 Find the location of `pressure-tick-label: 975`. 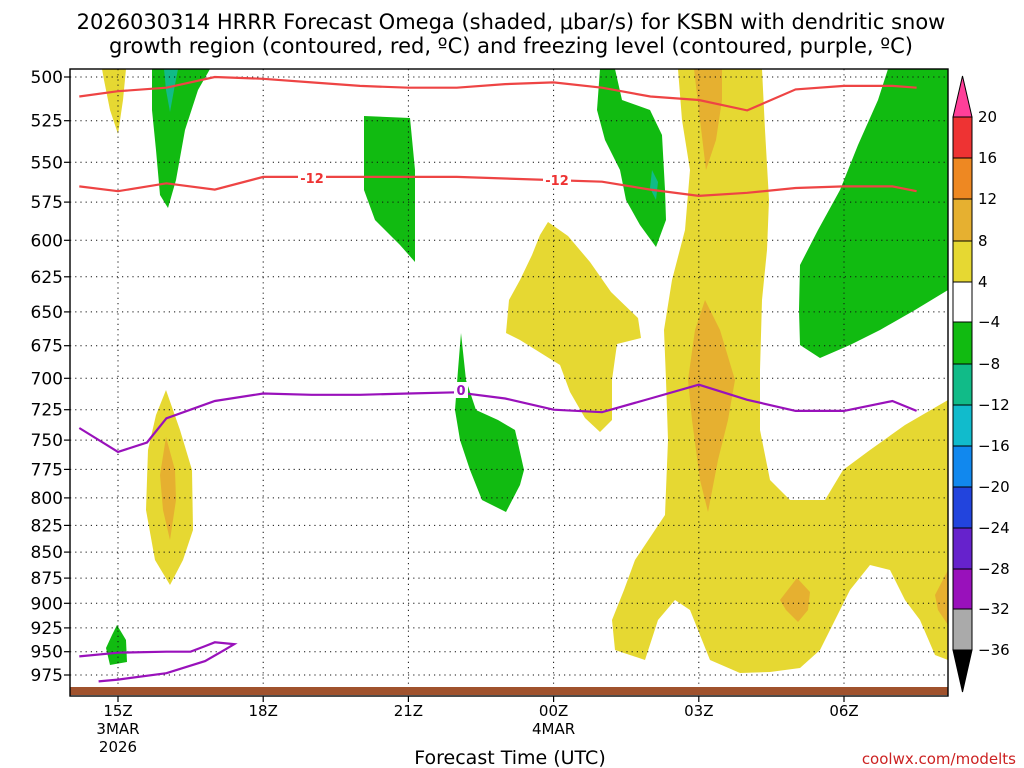

pressure-tick-label: 975 is located at coordinates (47, 676).